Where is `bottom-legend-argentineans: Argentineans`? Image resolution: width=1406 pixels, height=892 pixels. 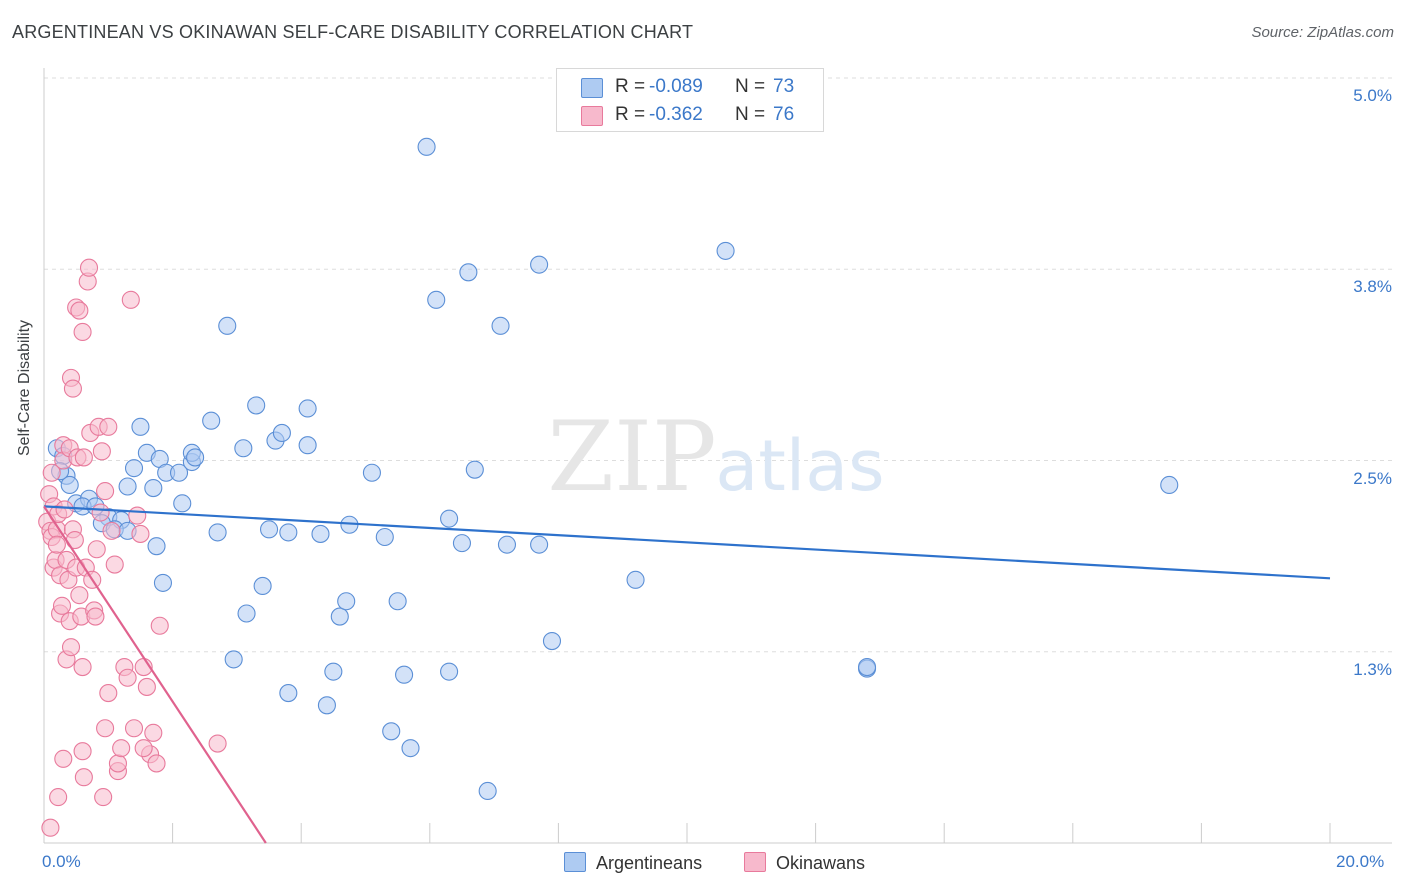
bottom-legend-argentineans: Argentineans is located at coordinates (633, 863).